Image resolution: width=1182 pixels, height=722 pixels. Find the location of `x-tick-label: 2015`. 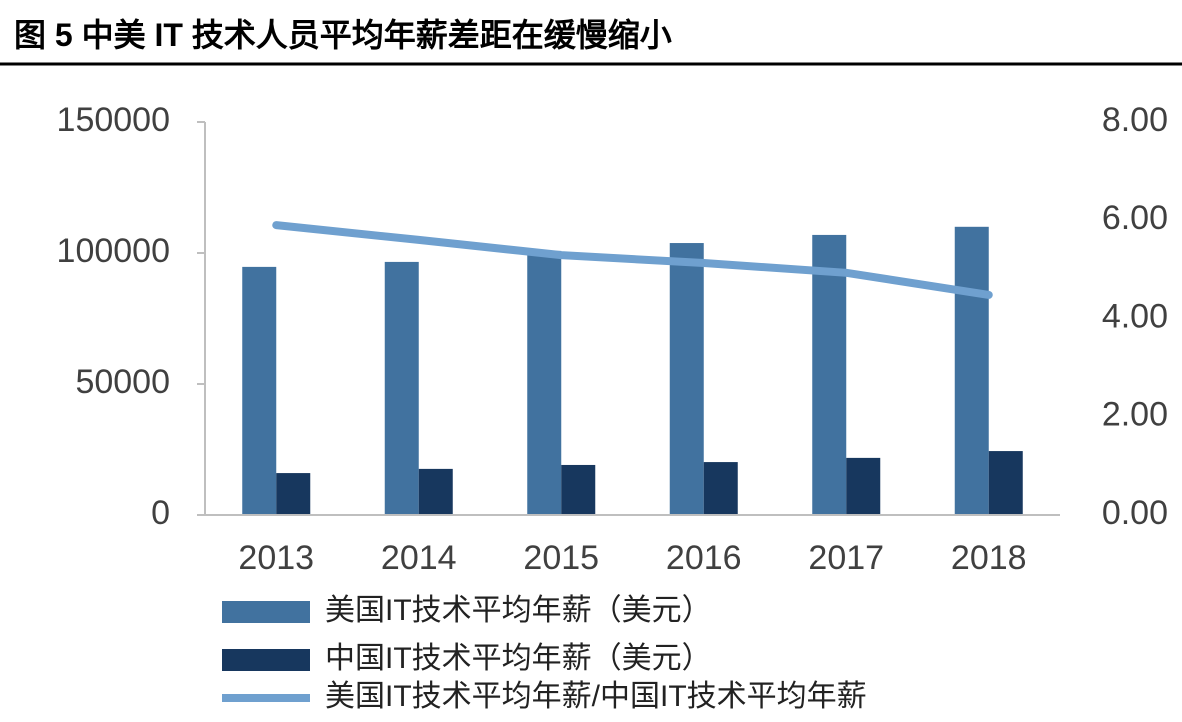

x-tick-label: 2015 is located at coordinates (561, 558).